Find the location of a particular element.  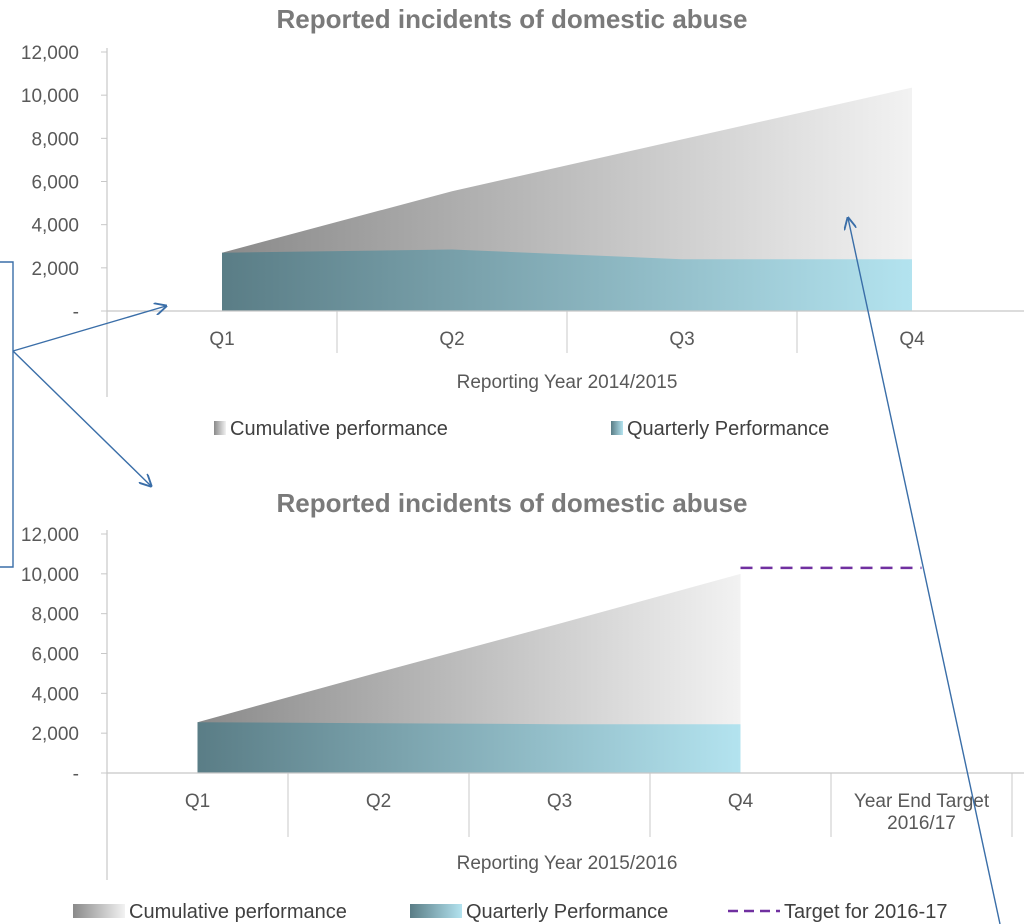

x-tick-label: Year End Target 2016/17 is located at coordinates (922, 812).